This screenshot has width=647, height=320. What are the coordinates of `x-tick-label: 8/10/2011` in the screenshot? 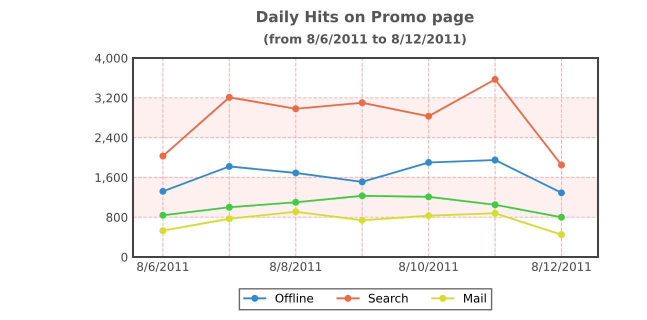 It's located at (428, 267).